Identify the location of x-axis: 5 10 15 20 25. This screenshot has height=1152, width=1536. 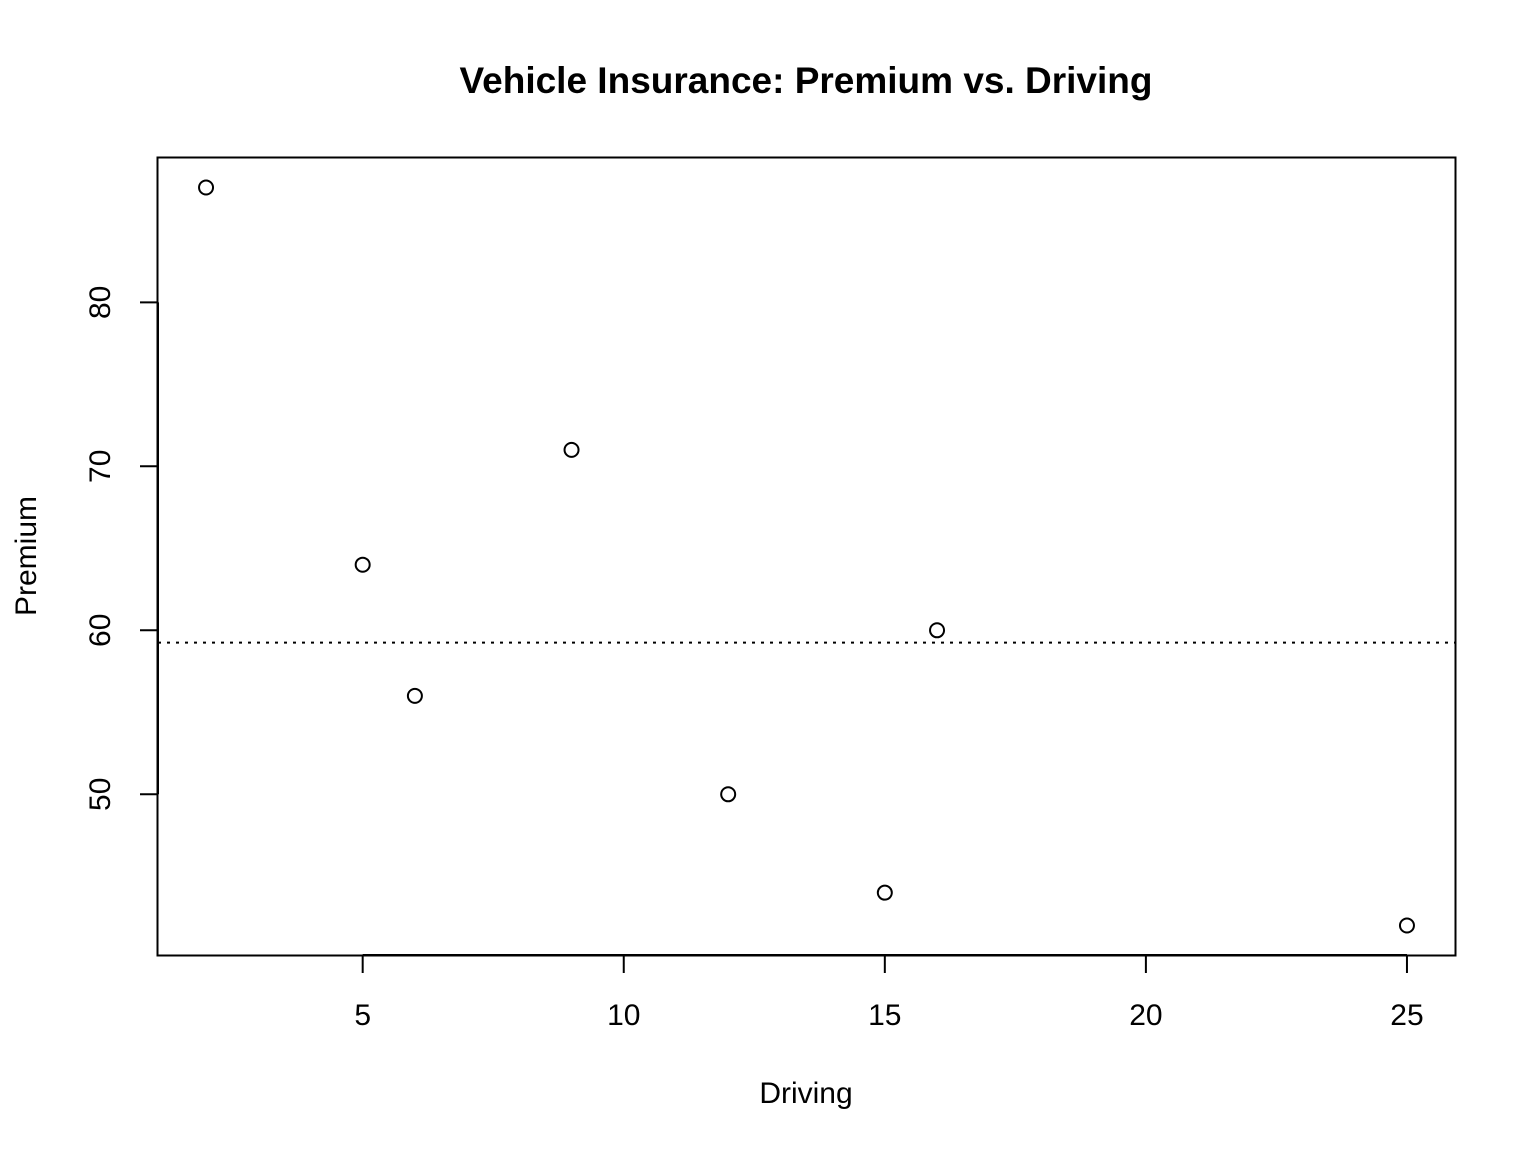
(889, 993).